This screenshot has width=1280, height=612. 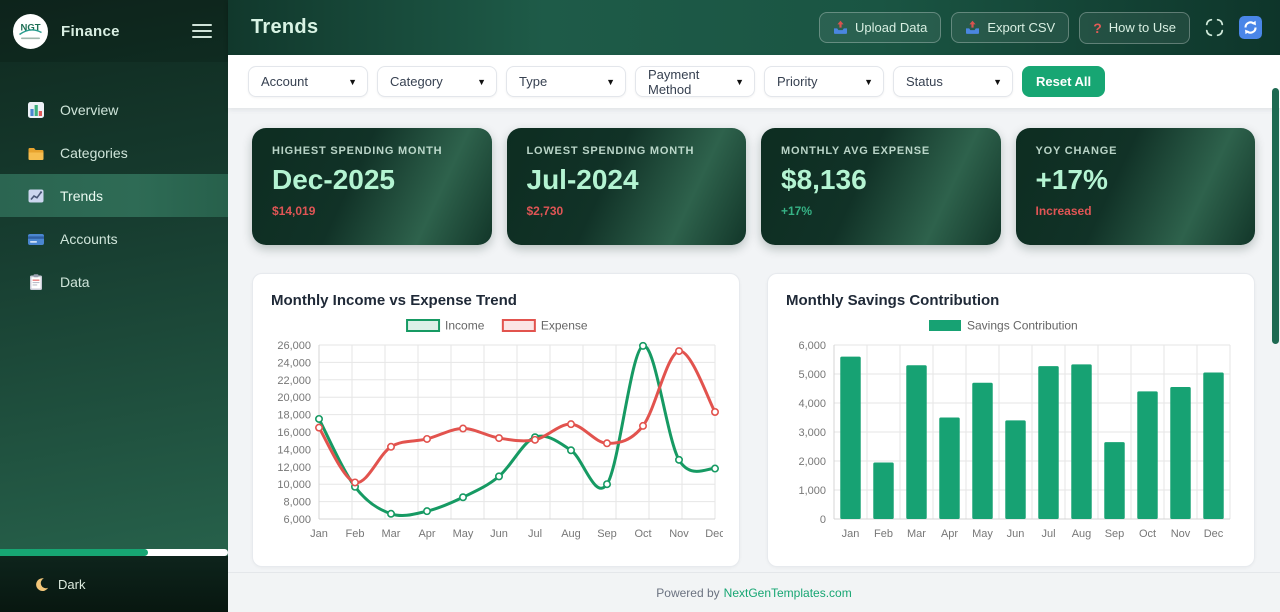 What do you see at coordinates (812, 433) in the screenshot?
I see `svg-text: 3,000` at bounding box center [812, 433].